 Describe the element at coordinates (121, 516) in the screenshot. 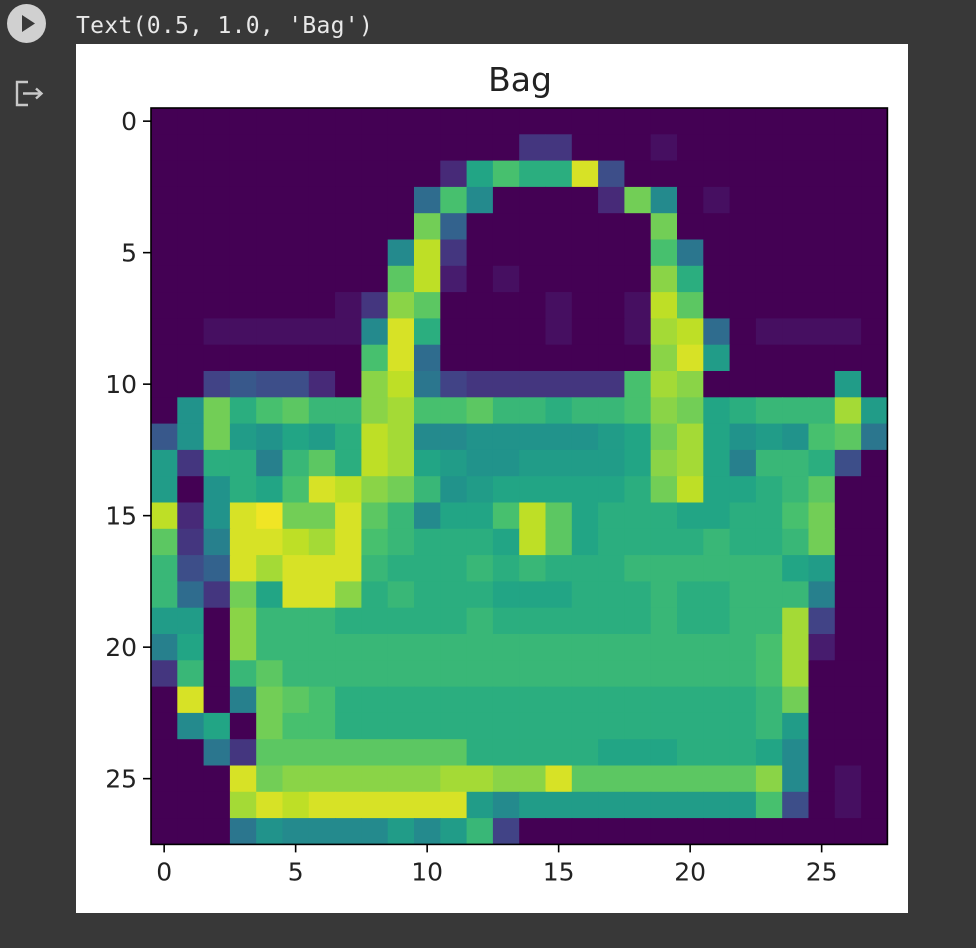

I see `y-tick-label: 15` at that location.